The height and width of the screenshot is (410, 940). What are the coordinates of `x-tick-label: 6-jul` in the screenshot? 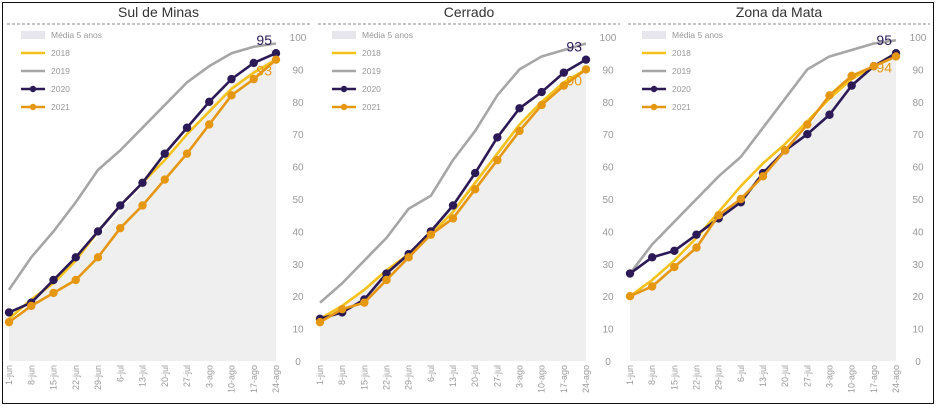 It's located at (741, 373).